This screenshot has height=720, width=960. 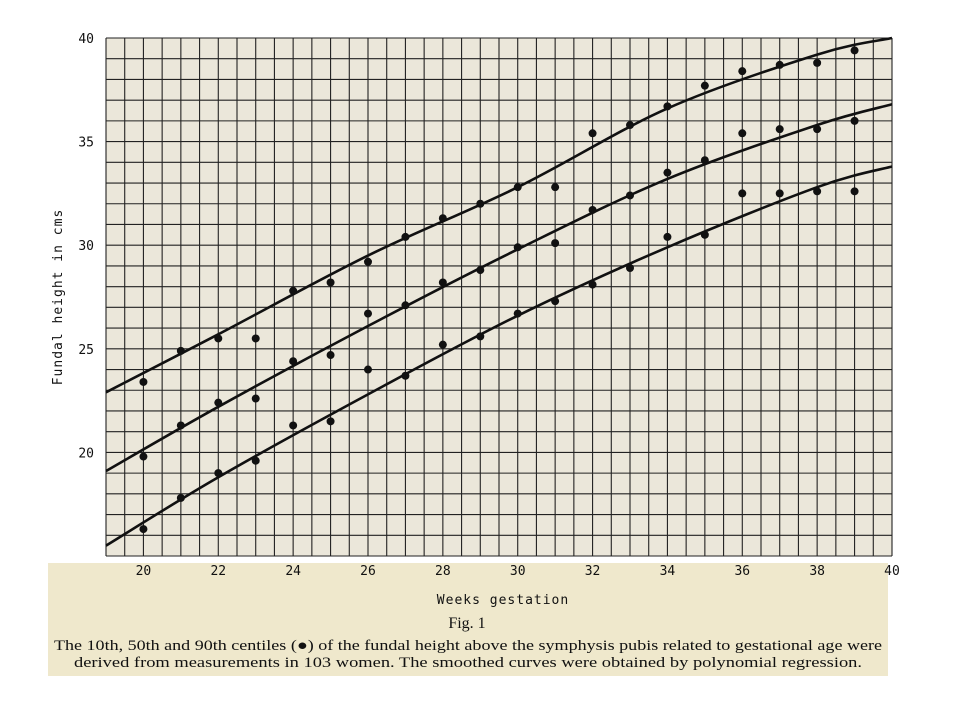 What do you see at coordinates (293, 571) in the screenshot?
I see `x-tick-label: 24` at bounding box center [293, 571].